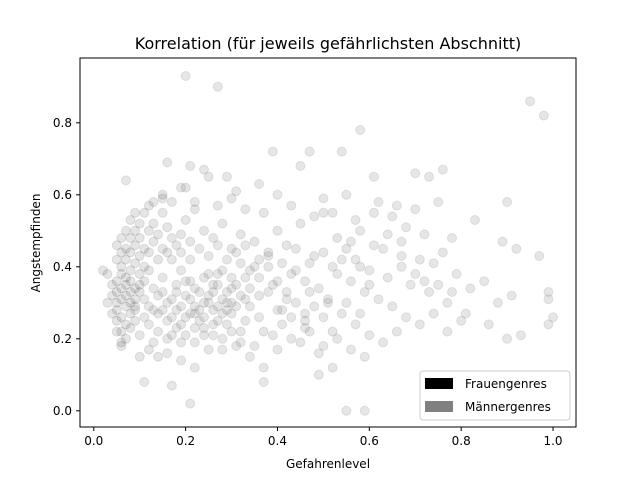 The height and width of the screenshot is (480, 640). Describe the element at coordinates (62, 339) in the screenshot. I see `y-tick-label: 0.2` at that location.